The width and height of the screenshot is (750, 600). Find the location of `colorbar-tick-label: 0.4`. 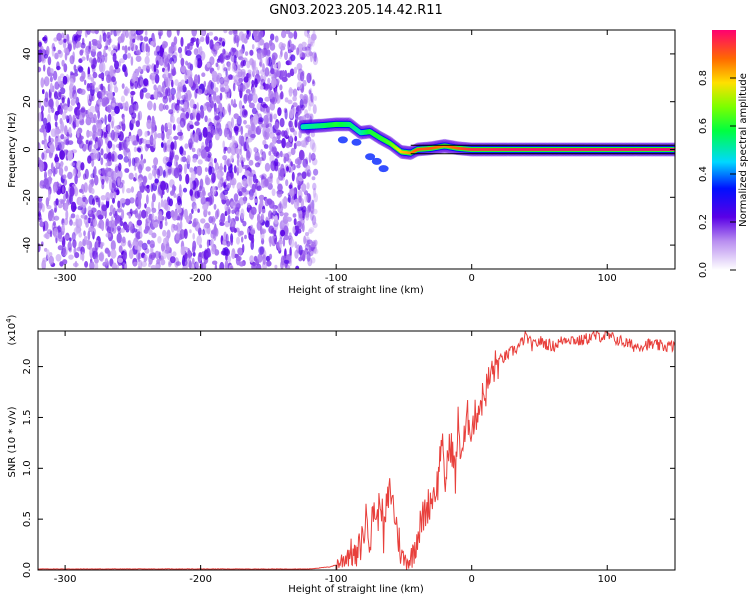

colorbar-tick-label: 0.4 is located at coordinates (703, 174).